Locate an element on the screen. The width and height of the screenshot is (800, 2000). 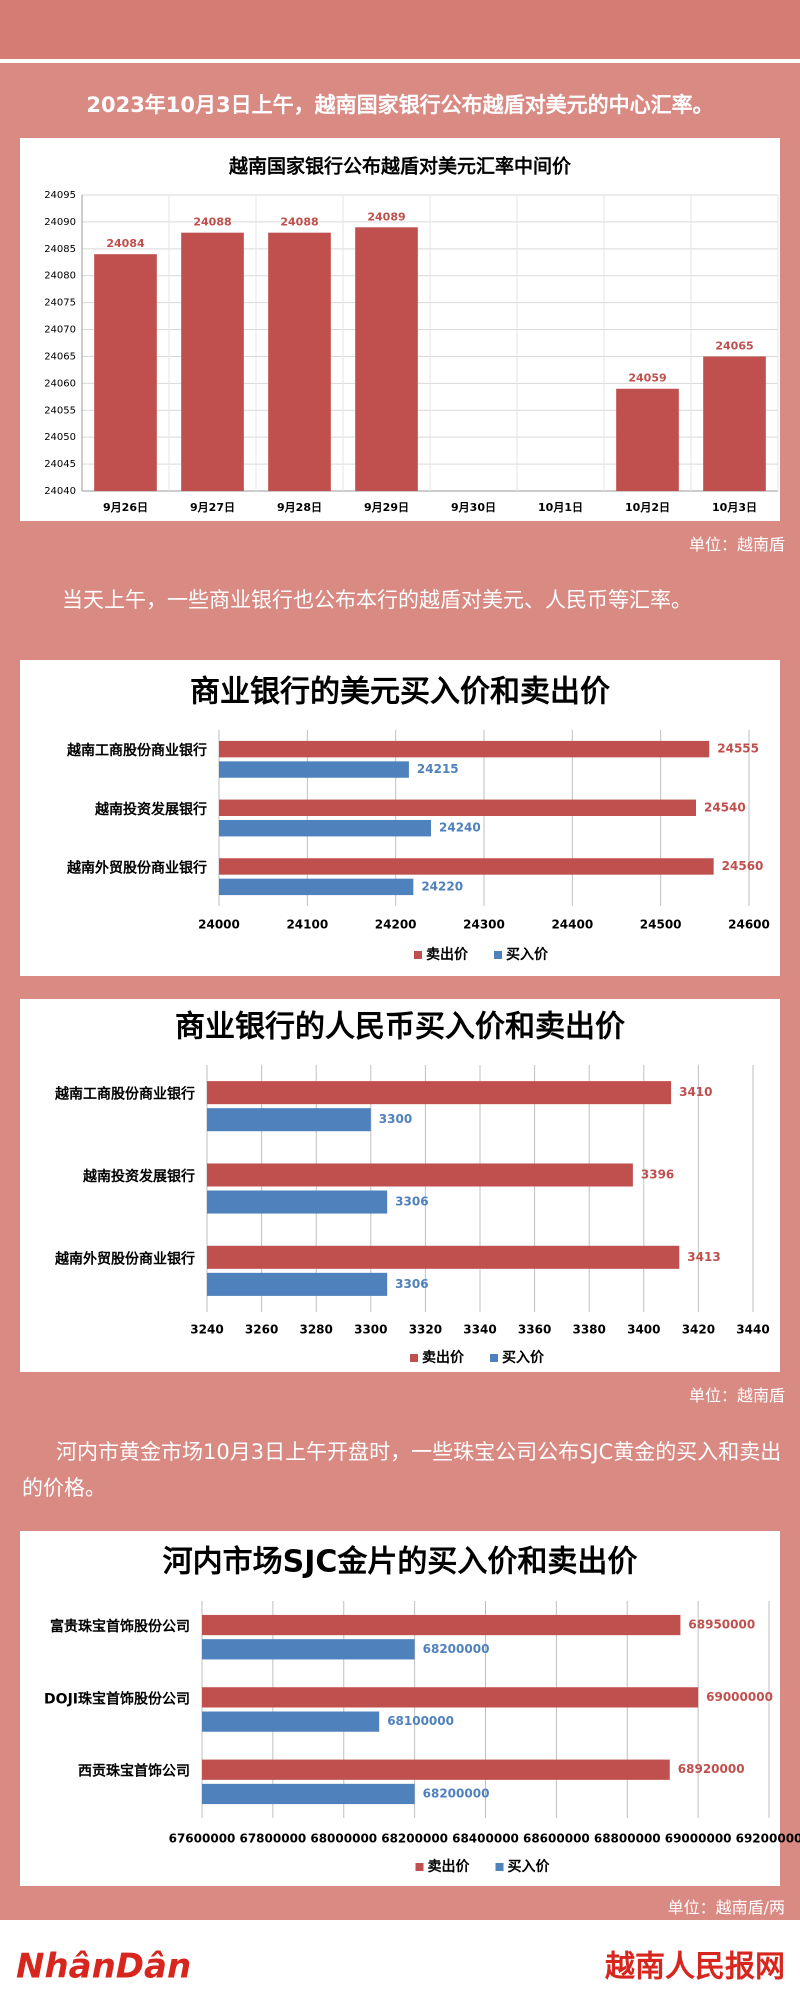
x-tick-label: 3320 is located at coordinates (425, 1330).